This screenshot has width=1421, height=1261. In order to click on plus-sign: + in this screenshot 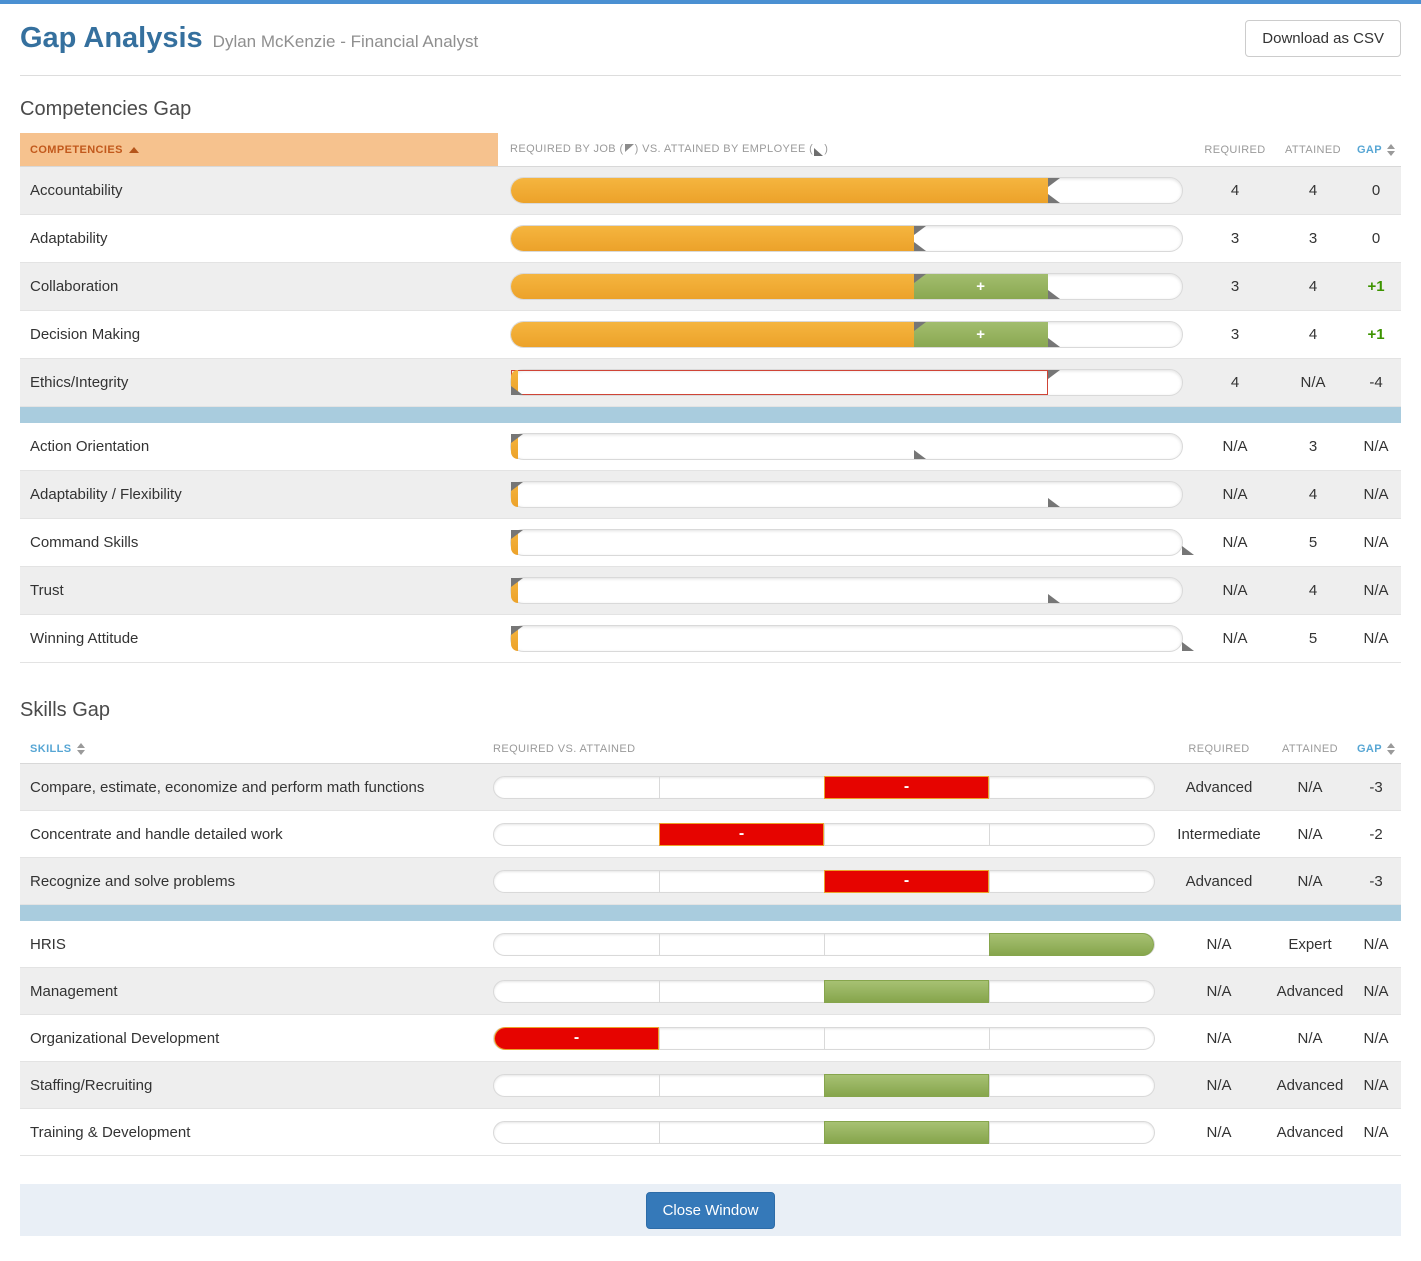, I will do `click(981, 286)`.